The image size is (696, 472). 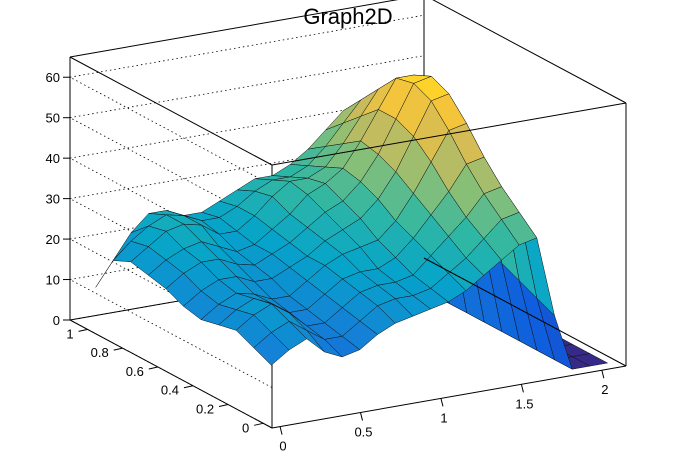 What do you see at coordinates (69, 333) in the screenshot?
I see `y-tick-label: 1` at bounding box center [69, 333].